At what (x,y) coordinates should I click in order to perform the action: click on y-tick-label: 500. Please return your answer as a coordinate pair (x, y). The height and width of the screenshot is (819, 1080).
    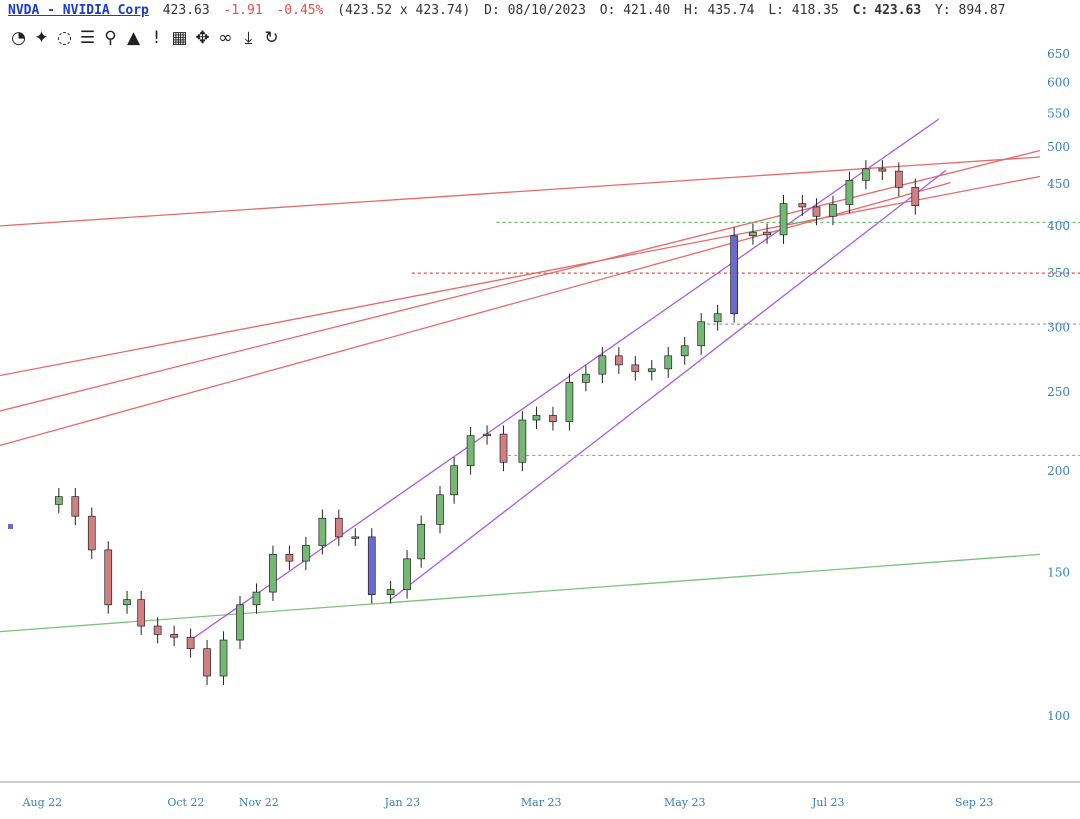
    Looking at the image, I should click on (1058, 147).